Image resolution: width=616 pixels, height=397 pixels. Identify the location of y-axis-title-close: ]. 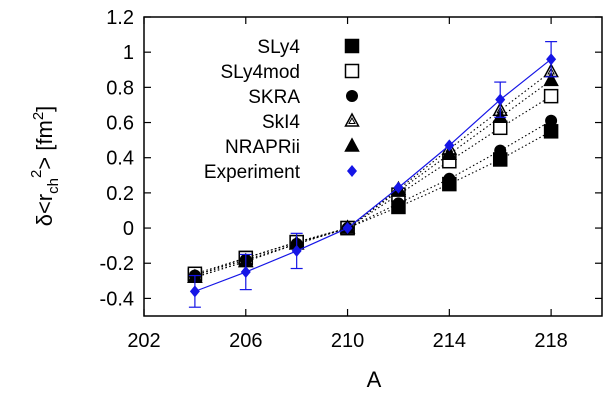
(44, 109).